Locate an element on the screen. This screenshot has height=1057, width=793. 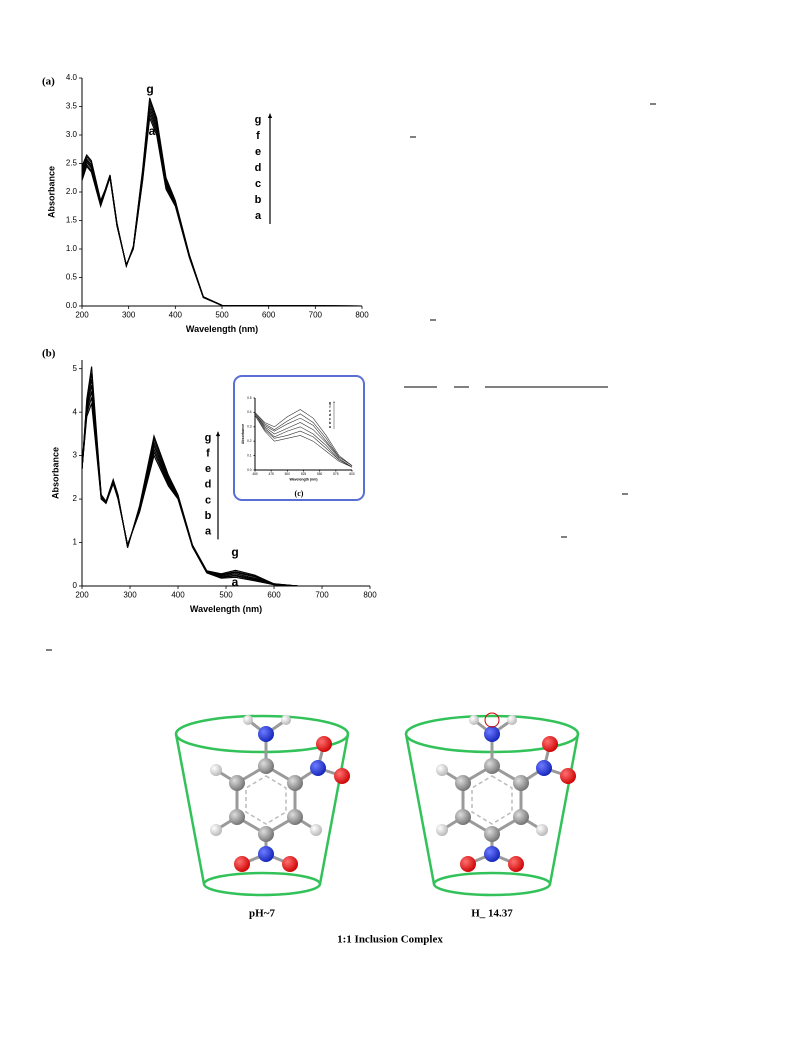
x-tick-label: 550 is located at coordinates (320, 474).